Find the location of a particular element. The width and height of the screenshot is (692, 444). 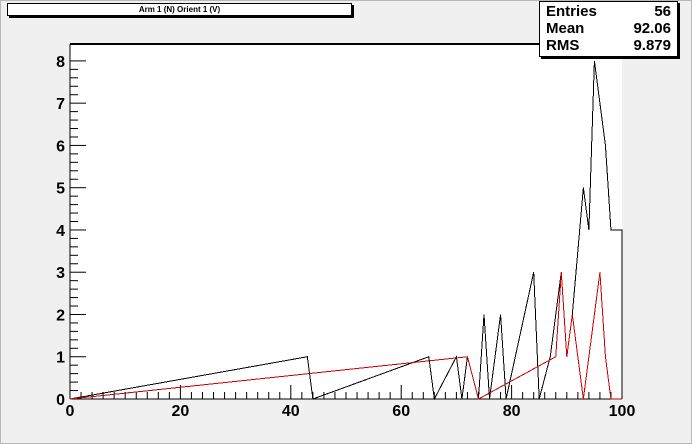

stats-value: 56 is located at coordinates (662, 11).